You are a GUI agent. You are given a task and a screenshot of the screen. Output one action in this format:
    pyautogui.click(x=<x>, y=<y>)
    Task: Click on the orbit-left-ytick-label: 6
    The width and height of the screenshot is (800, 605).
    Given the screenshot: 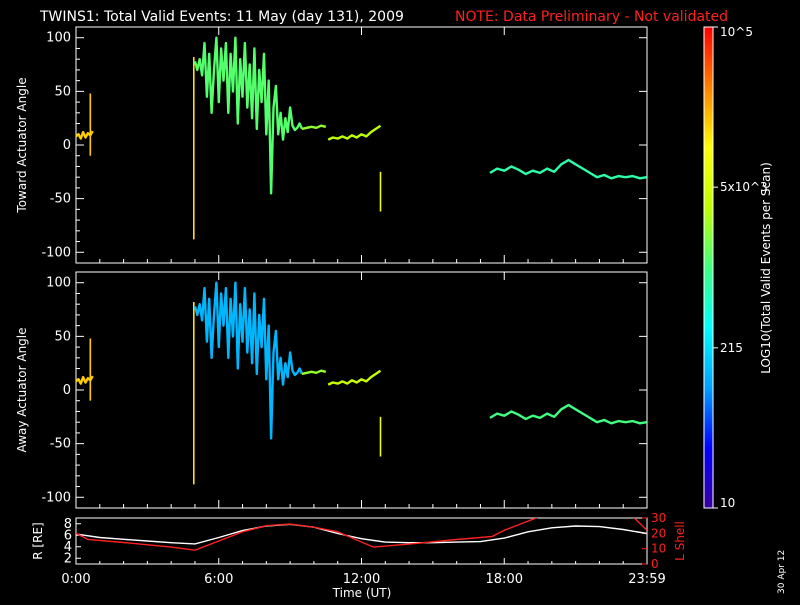 What is the action you would take?
    pyautogui.click(x=68, y=535)
    